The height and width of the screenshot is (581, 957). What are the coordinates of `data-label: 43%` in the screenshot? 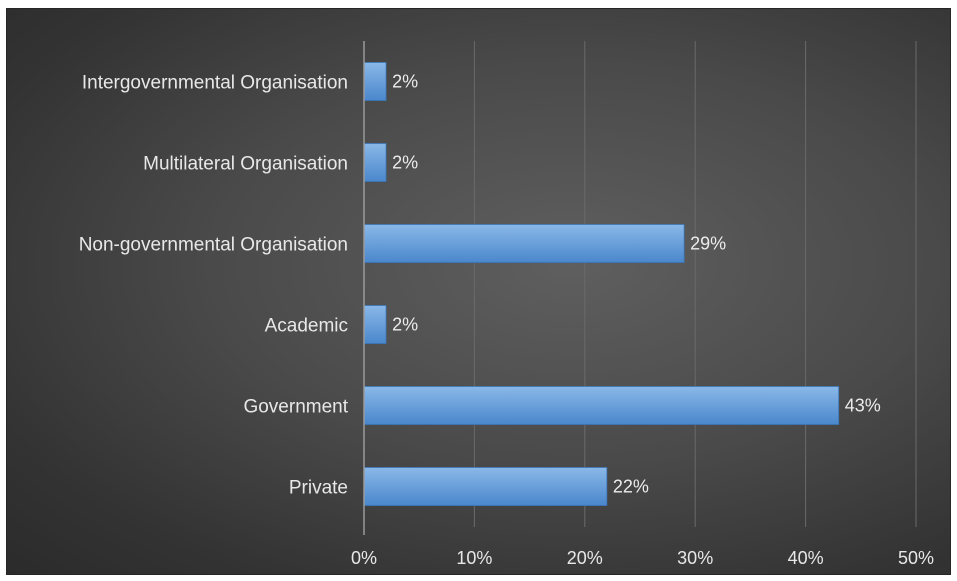 It's located at (863, 406).